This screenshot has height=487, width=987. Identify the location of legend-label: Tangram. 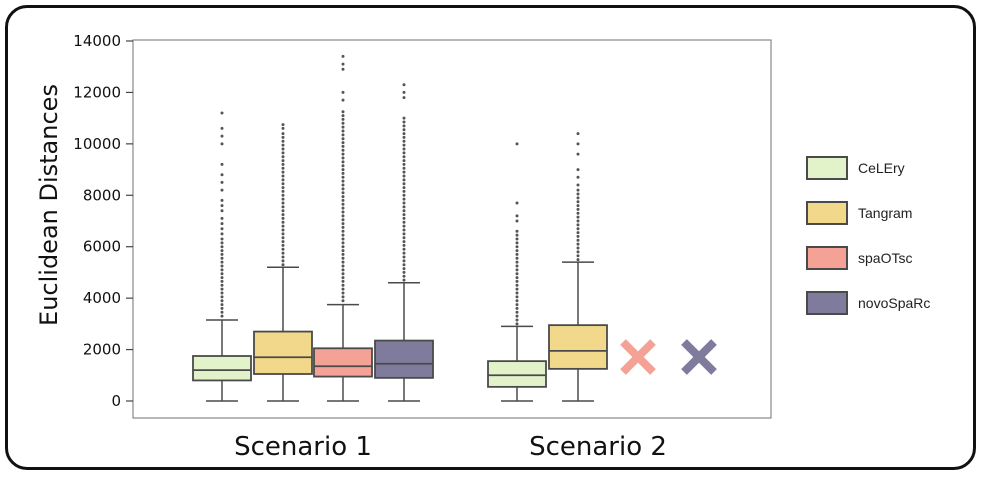
(885, 213).